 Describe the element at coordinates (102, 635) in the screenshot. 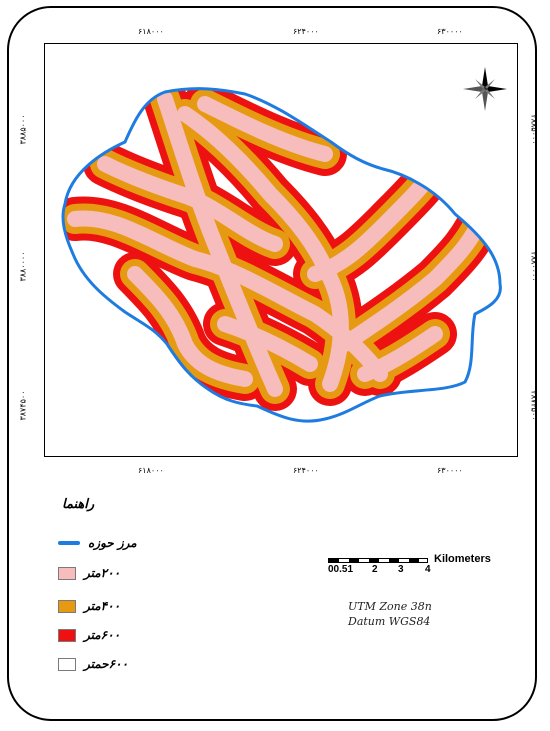

I see `legend-label: ۶۰۰متر` at that location.